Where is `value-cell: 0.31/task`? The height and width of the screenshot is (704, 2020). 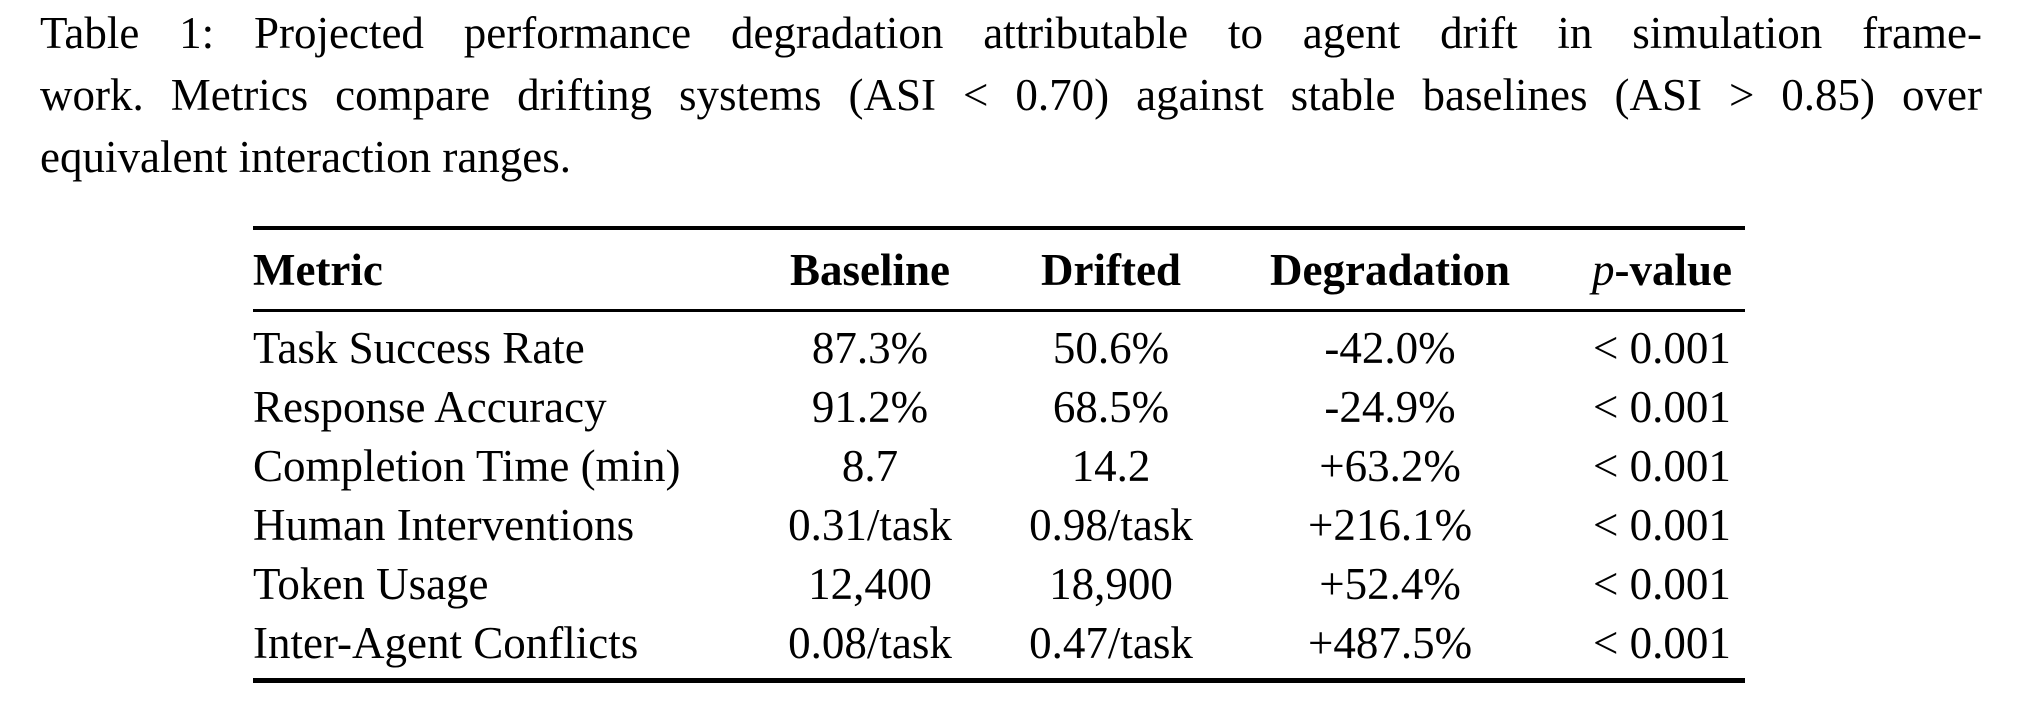
value-cell: 0.31/task is located at coordinates (870, 524).